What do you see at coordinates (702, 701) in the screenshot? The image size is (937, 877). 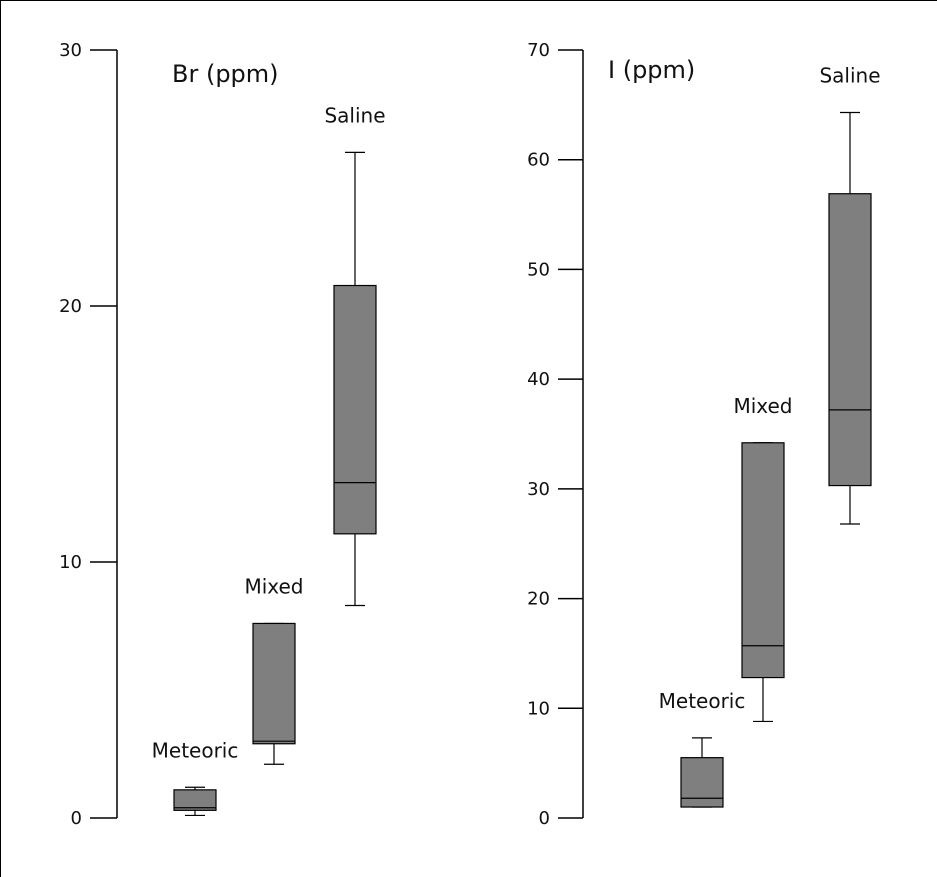 I see `i-meteoric-label: Meteoric` at bounding box center [702, 701].